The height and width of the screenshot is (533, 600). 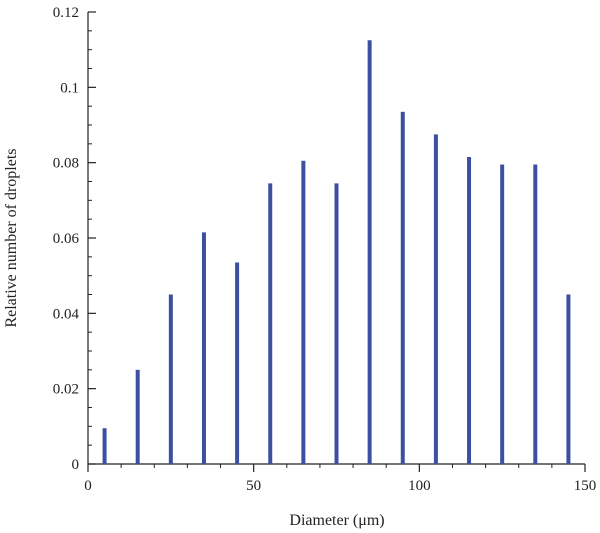 I want to click on x-axis-title: Diameter (μm), so click(x=336, y=520).